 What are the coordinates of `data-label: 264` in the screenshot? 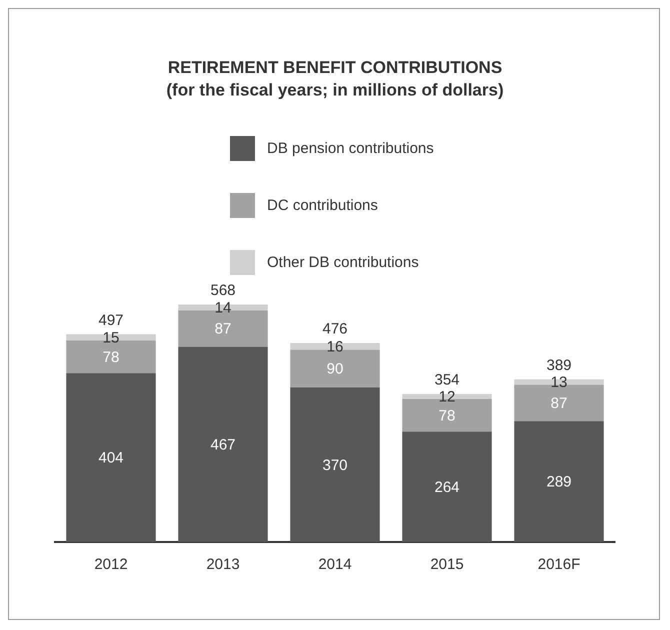 It's located at (447, 487).